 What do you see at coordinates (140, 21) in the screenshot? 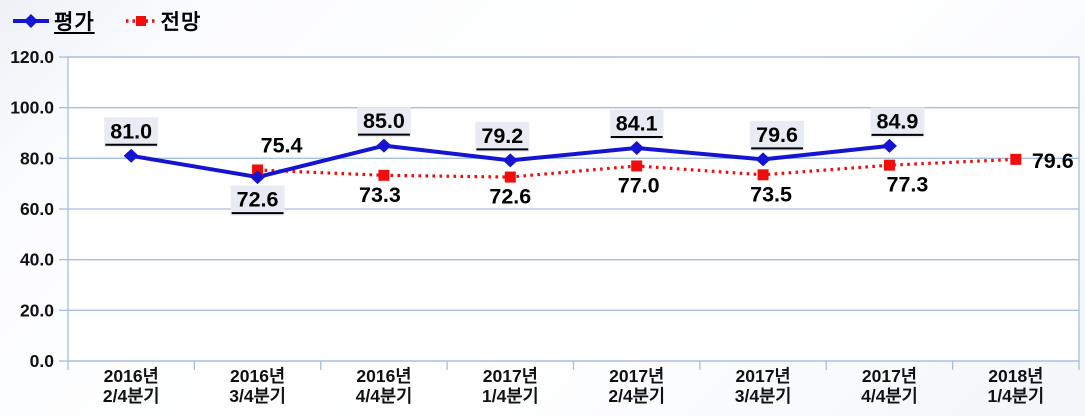
I see `forecast-series-line-icon` at bounding box center [140, 21].